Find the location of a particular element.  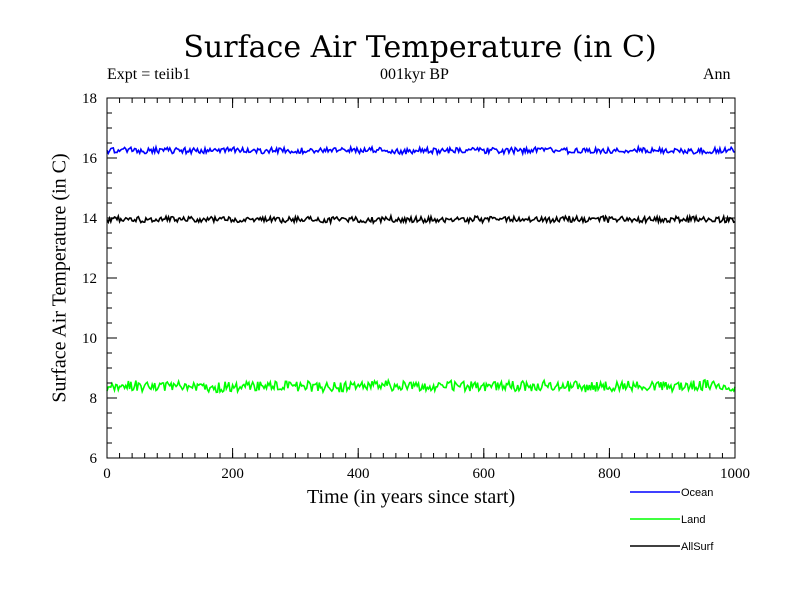

y-tick-label: 10 is located at coordinates (89, 339).